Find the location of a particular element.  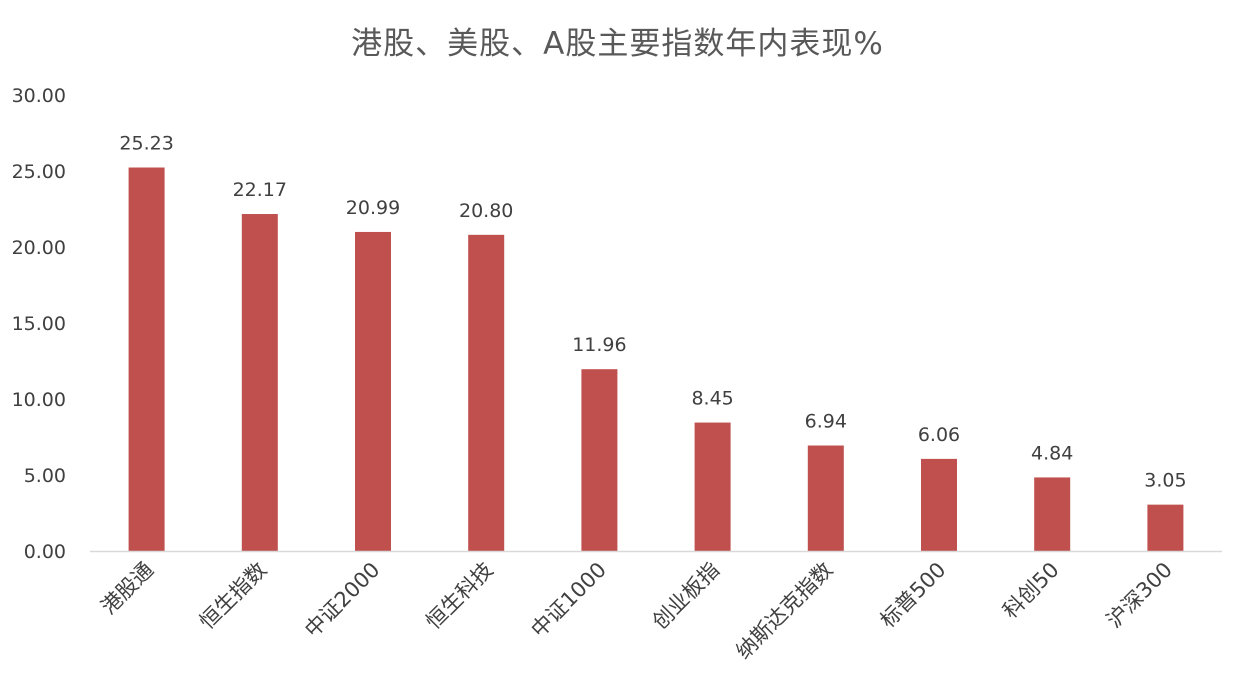

y-tick-label: 20.00 is located at coordinates (39, 248).